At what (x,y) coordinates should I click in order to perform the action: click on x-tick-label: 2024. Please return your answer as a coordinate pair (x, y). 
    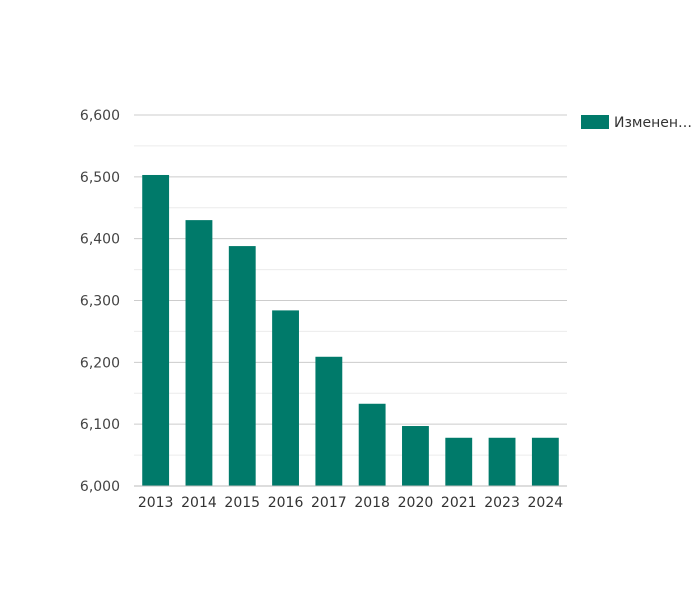
    Looking at the image, I should click on (546, 503).